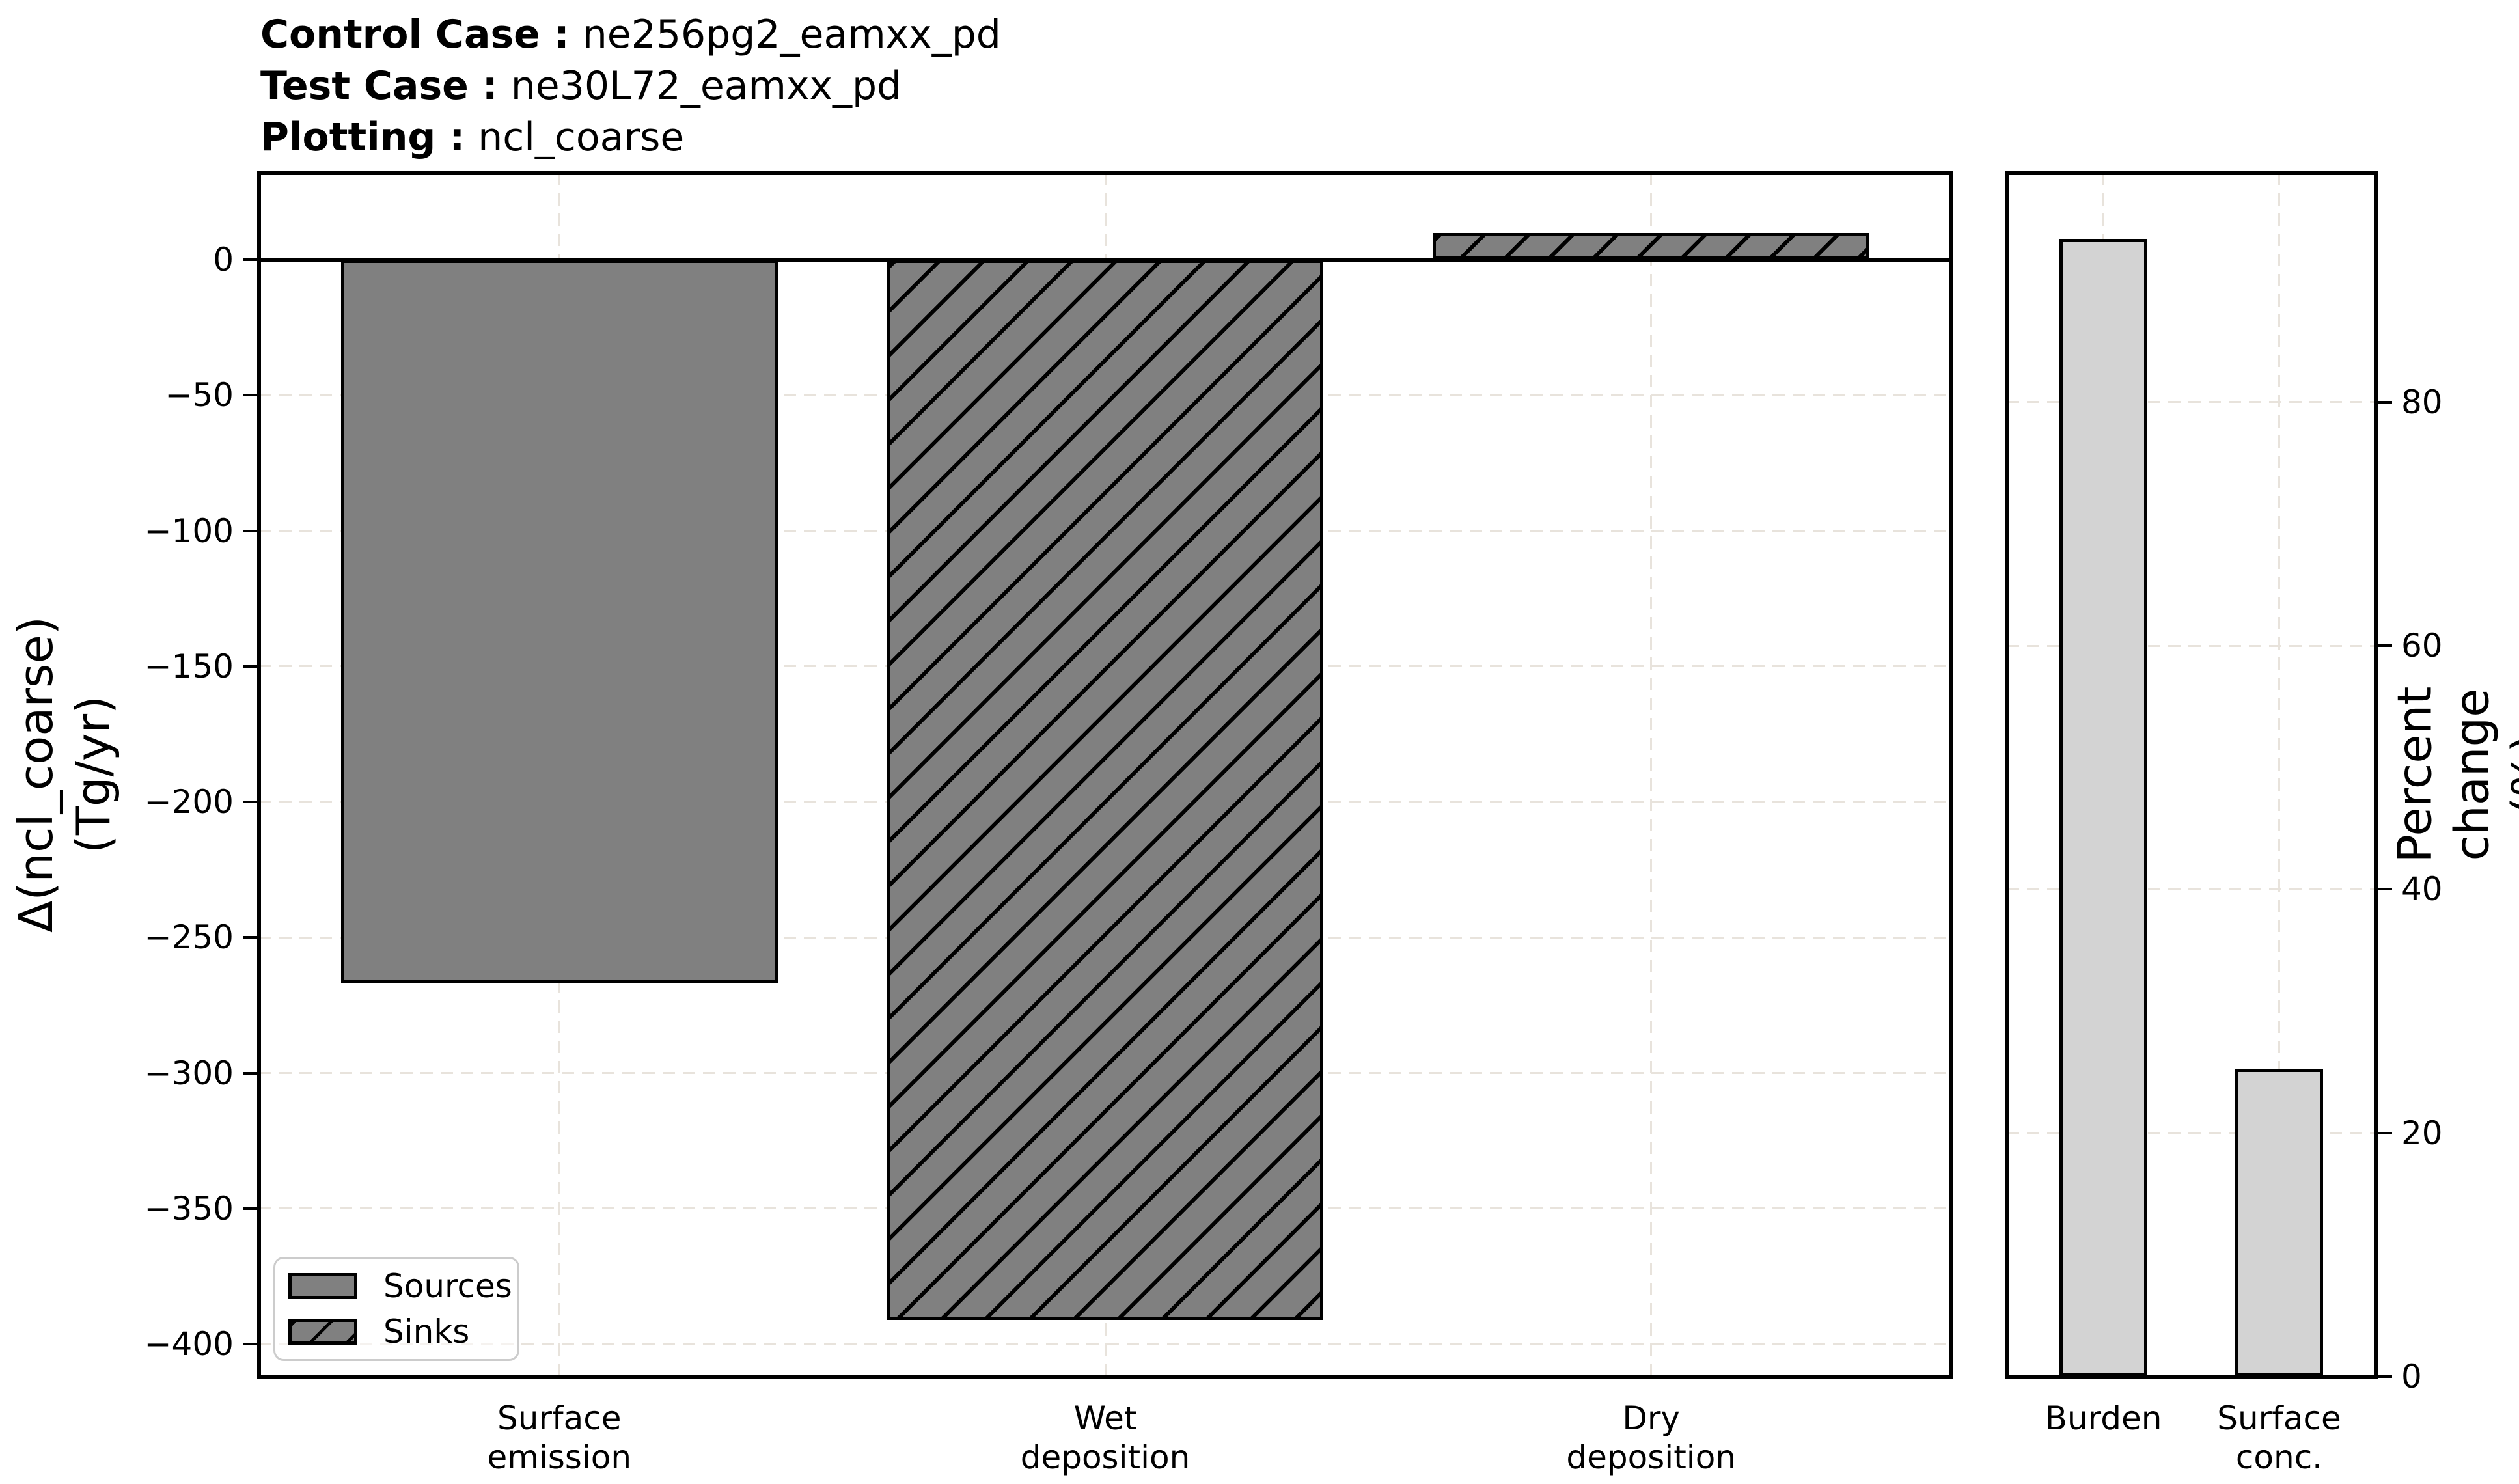 The width and height of the screenshot is (2519, 1484). I want to click on right-y-axis-title: Percent change (%), so click(2453, 774).